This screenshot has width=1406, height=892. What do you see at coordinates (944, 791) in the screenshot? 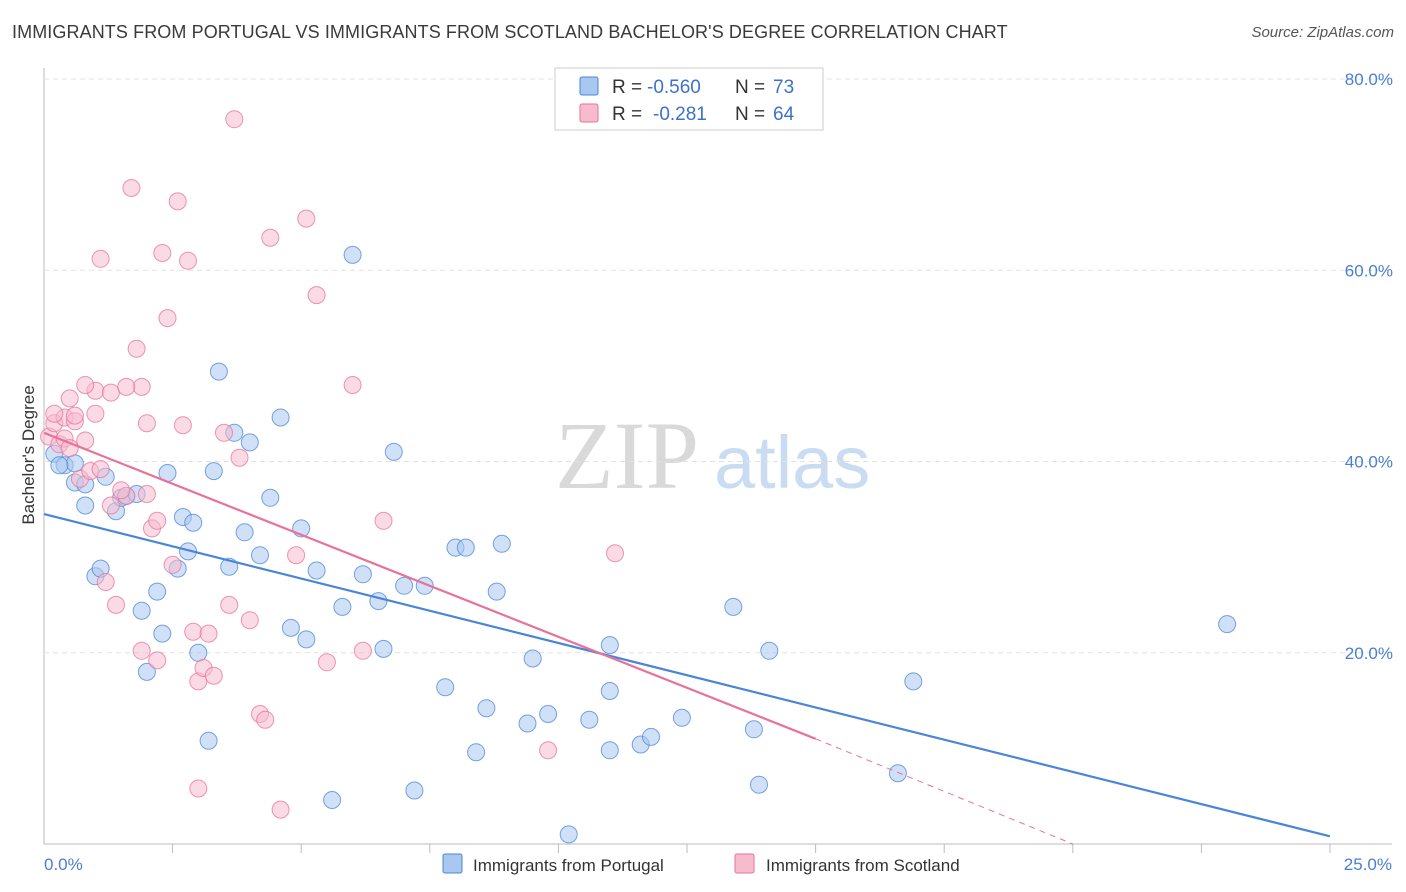
I see `scotland-trend-extension` at bounding box center [944, 791].